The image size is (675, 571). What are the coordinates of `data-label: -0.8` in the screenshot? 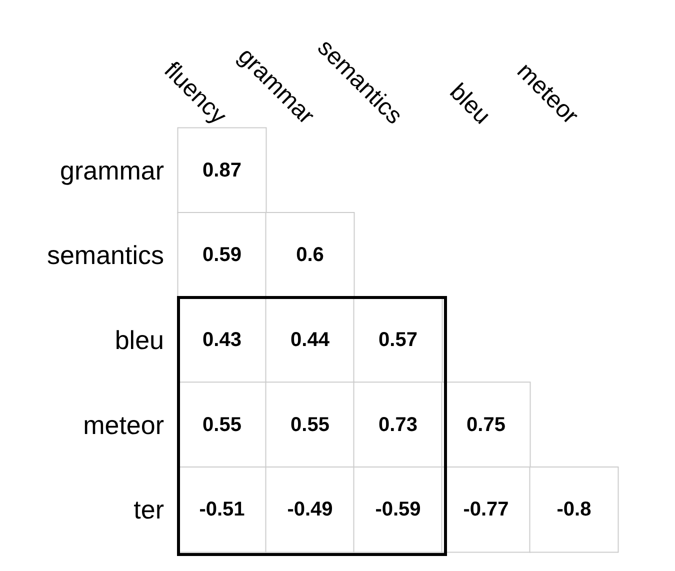 It's located at (574, 509).